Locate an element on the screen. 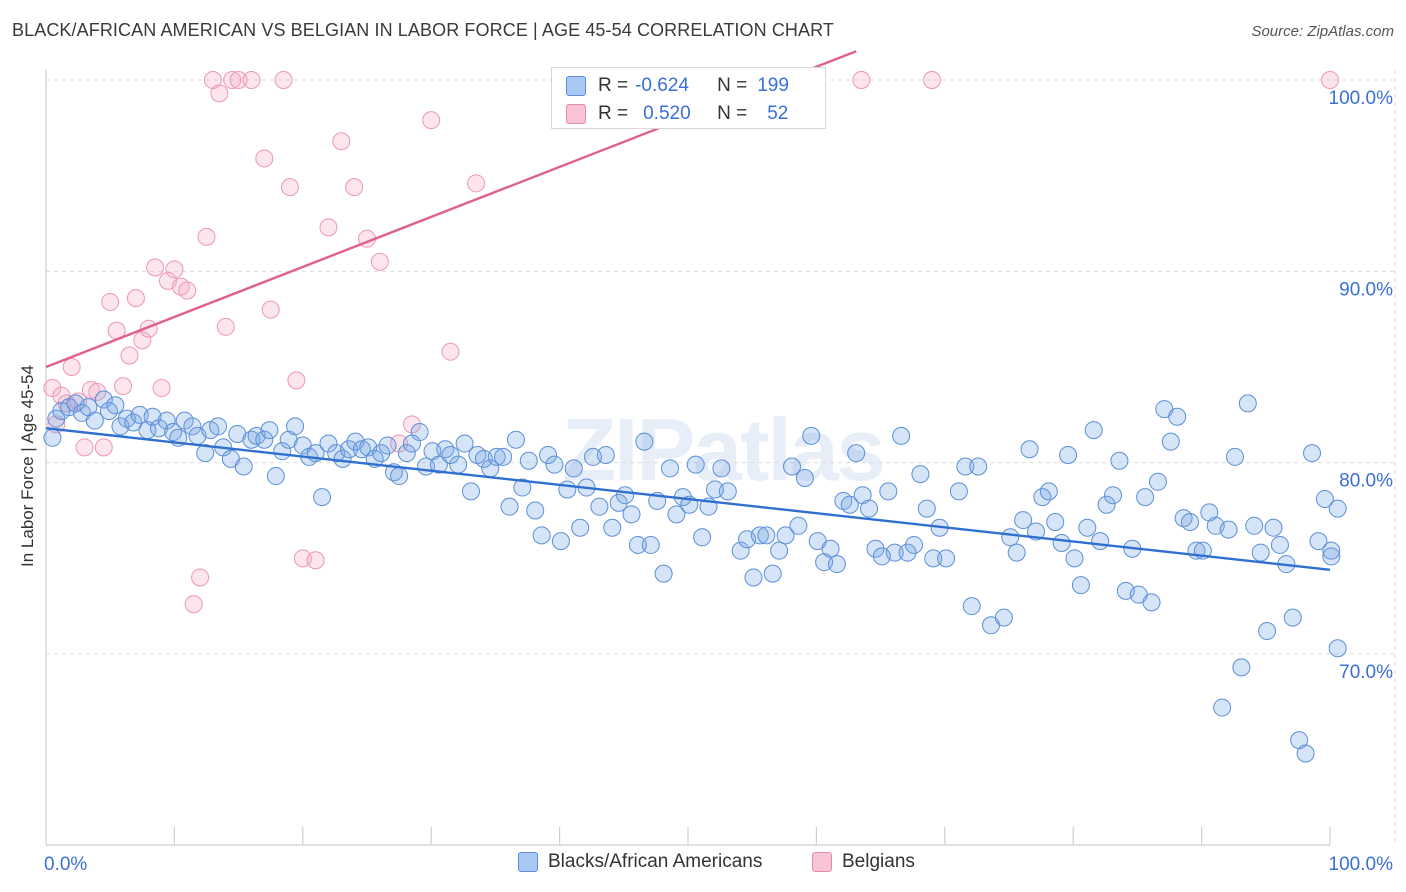  legend-item-blacks: Blacks/African Americans is located at coordinates (640, 862).